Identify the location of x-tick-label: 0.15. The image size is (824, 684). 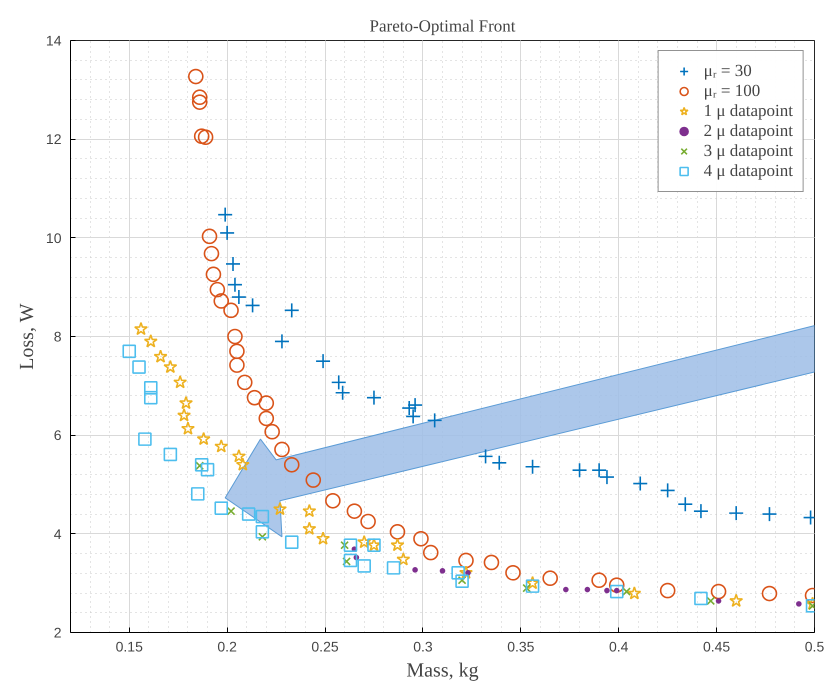
(130, 646).